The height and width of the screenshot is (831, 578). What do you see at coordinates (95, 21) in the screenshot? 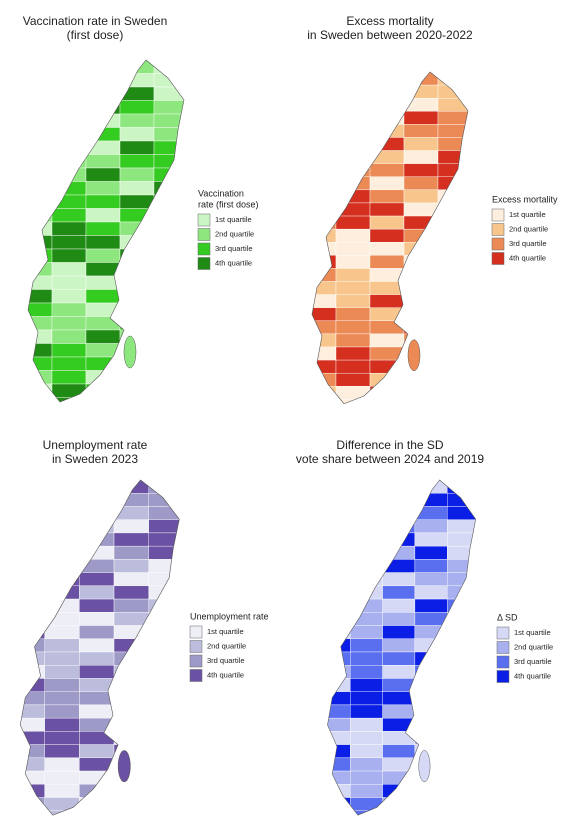
I see `map-title: Vaccination rate in Sweden` at bounding box center [95, 21].